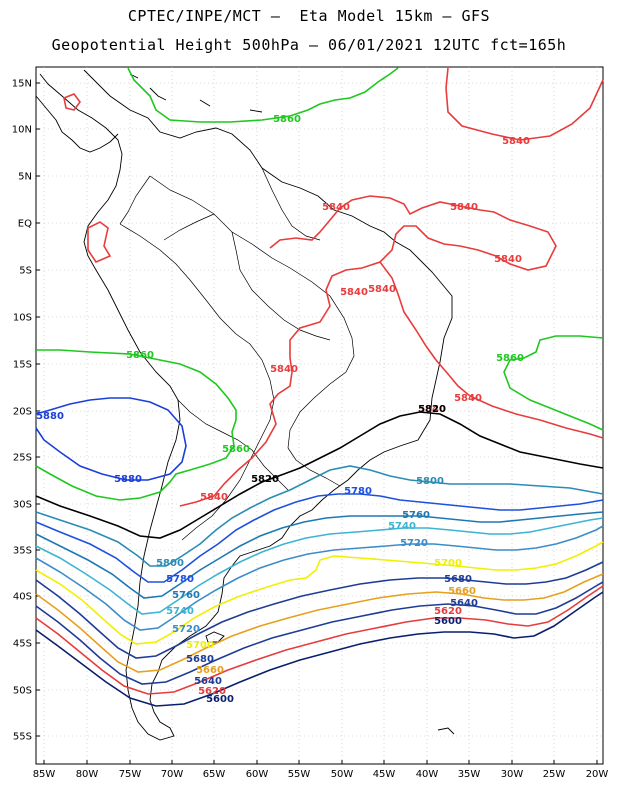  What do you see at coordinates (215, 637) in the screenshot?
I see `falkland-islands` at bounding box center [215, 637].